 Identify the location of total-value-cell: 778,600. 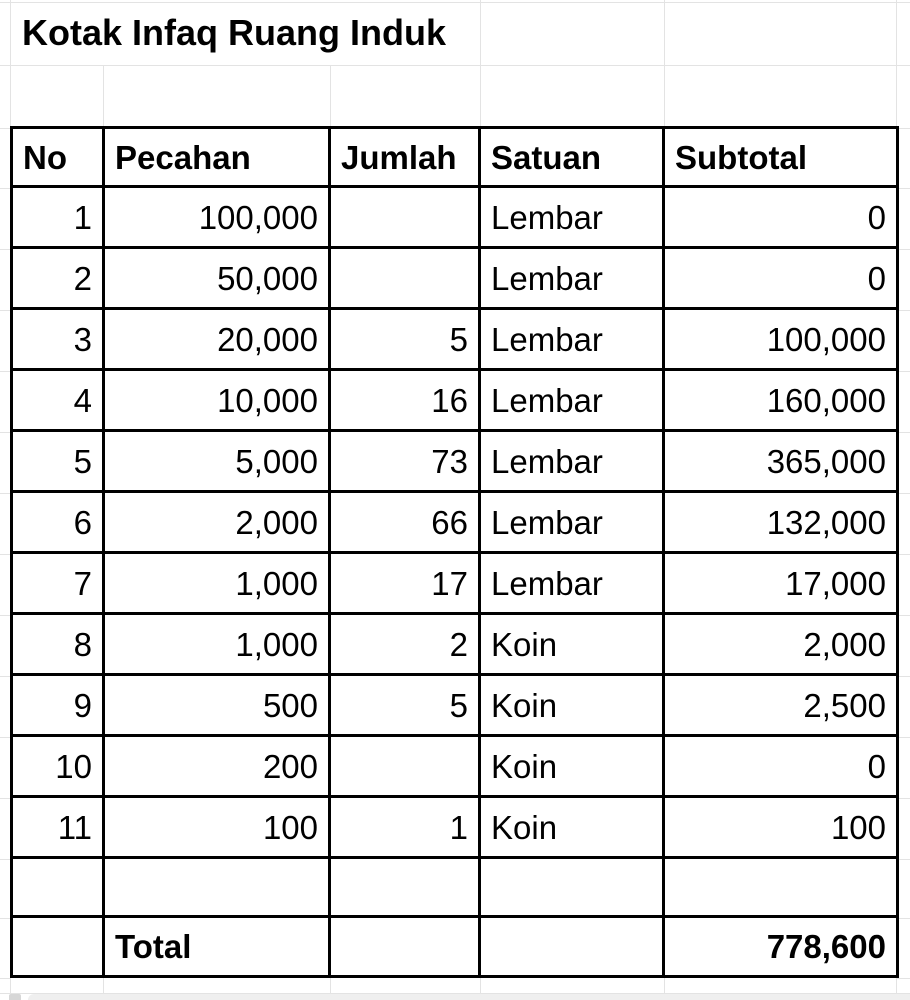
(826, 946).